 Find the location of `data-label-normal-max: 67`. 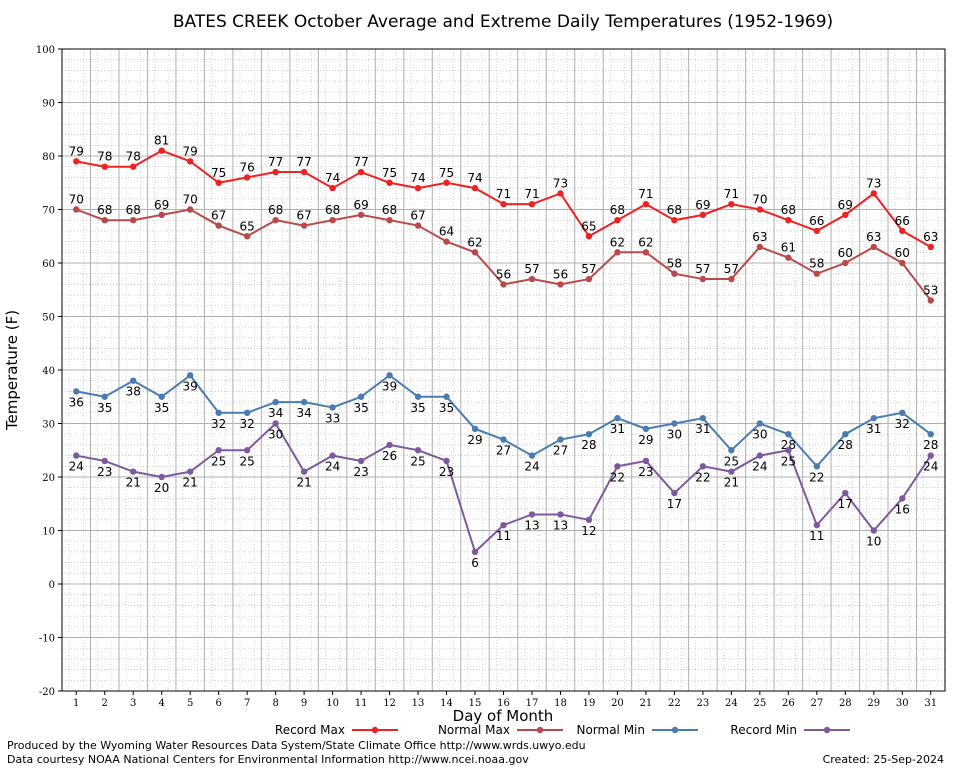

data-label-normal-max: 67 is located at coordinates (303, 216).